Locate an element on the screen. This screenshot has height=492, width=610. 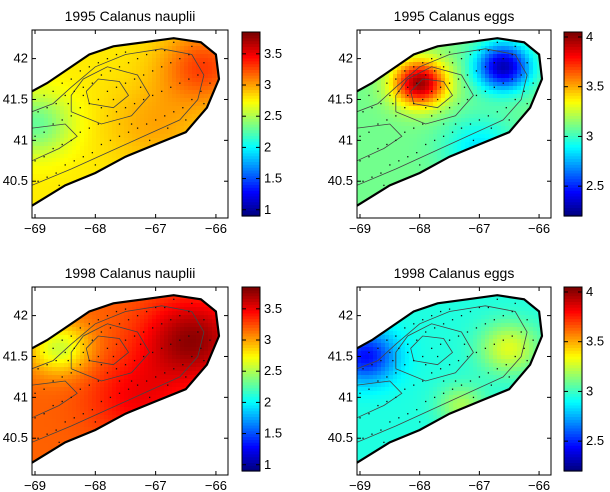
colorbar: 1 1.5 2 2.5 3 3.5 is located at coordinates (261, 124).